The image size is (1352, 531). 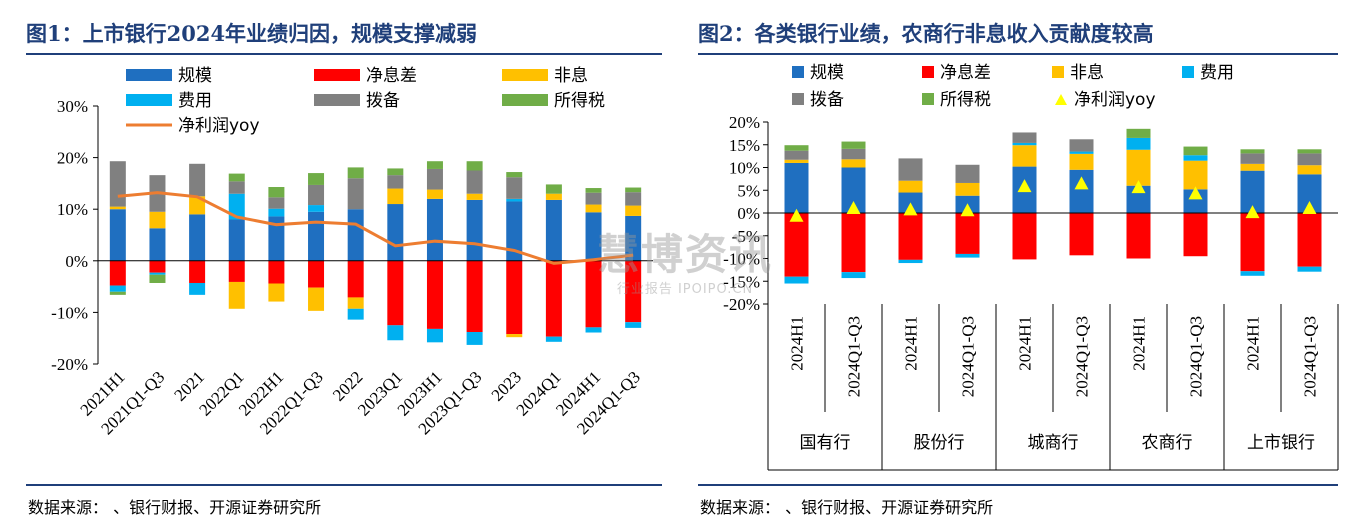 What do you see at coordinates (1139, 343) in the screenshot?
I see `fig2-x-tick-label-6: 2024H1` at bounding box center [1139, 343].